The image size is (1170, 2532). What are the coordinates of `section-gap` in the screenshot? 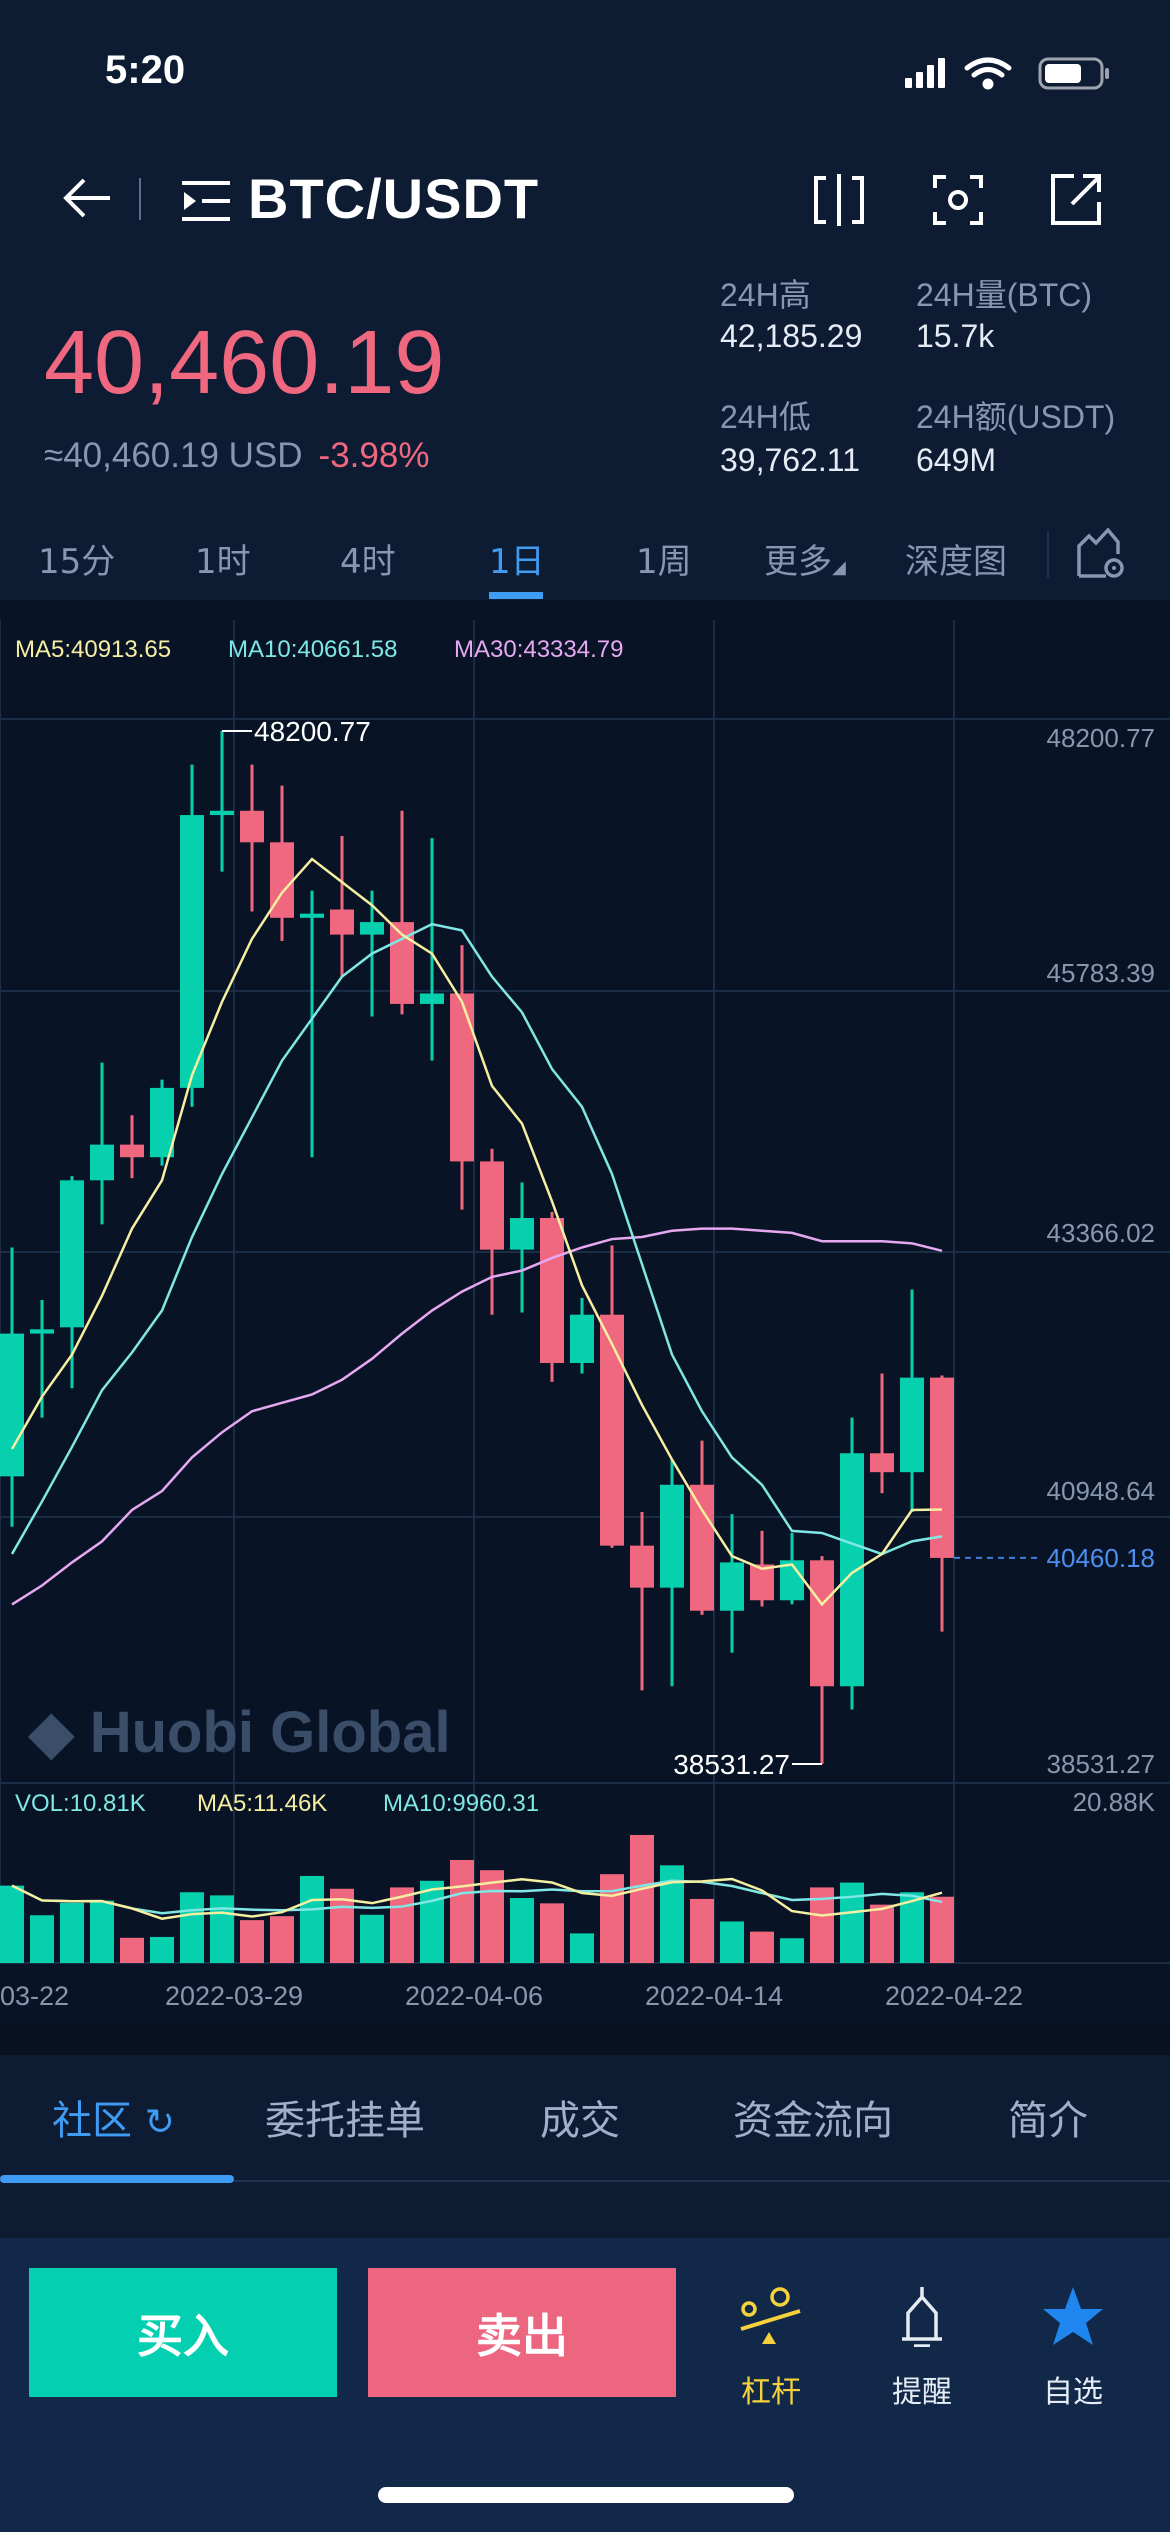 It's located at (585, 2038).